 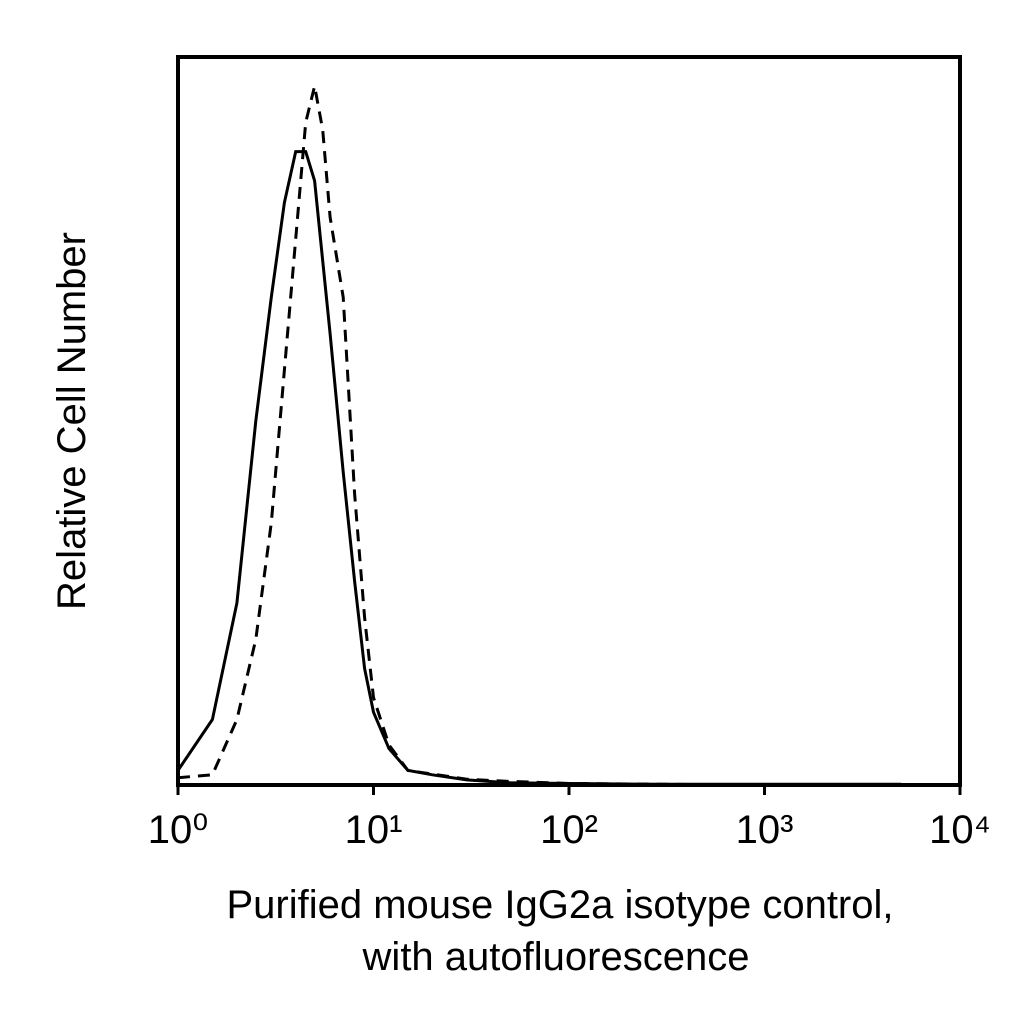 I want to click on x-tick-label: 10², so click(x=569, y=830).